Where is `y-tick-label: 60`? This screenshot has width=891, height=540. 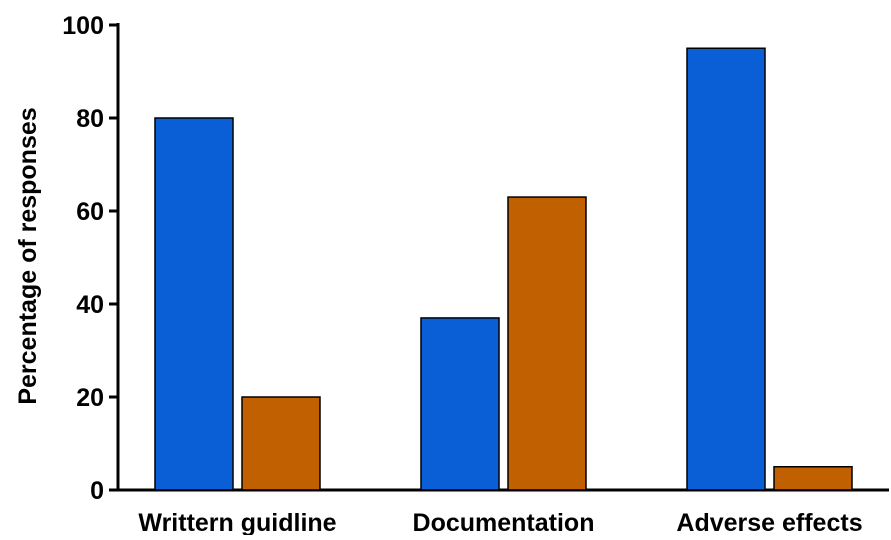 y-tick-label: 60 is located at coordinates (90, 212).